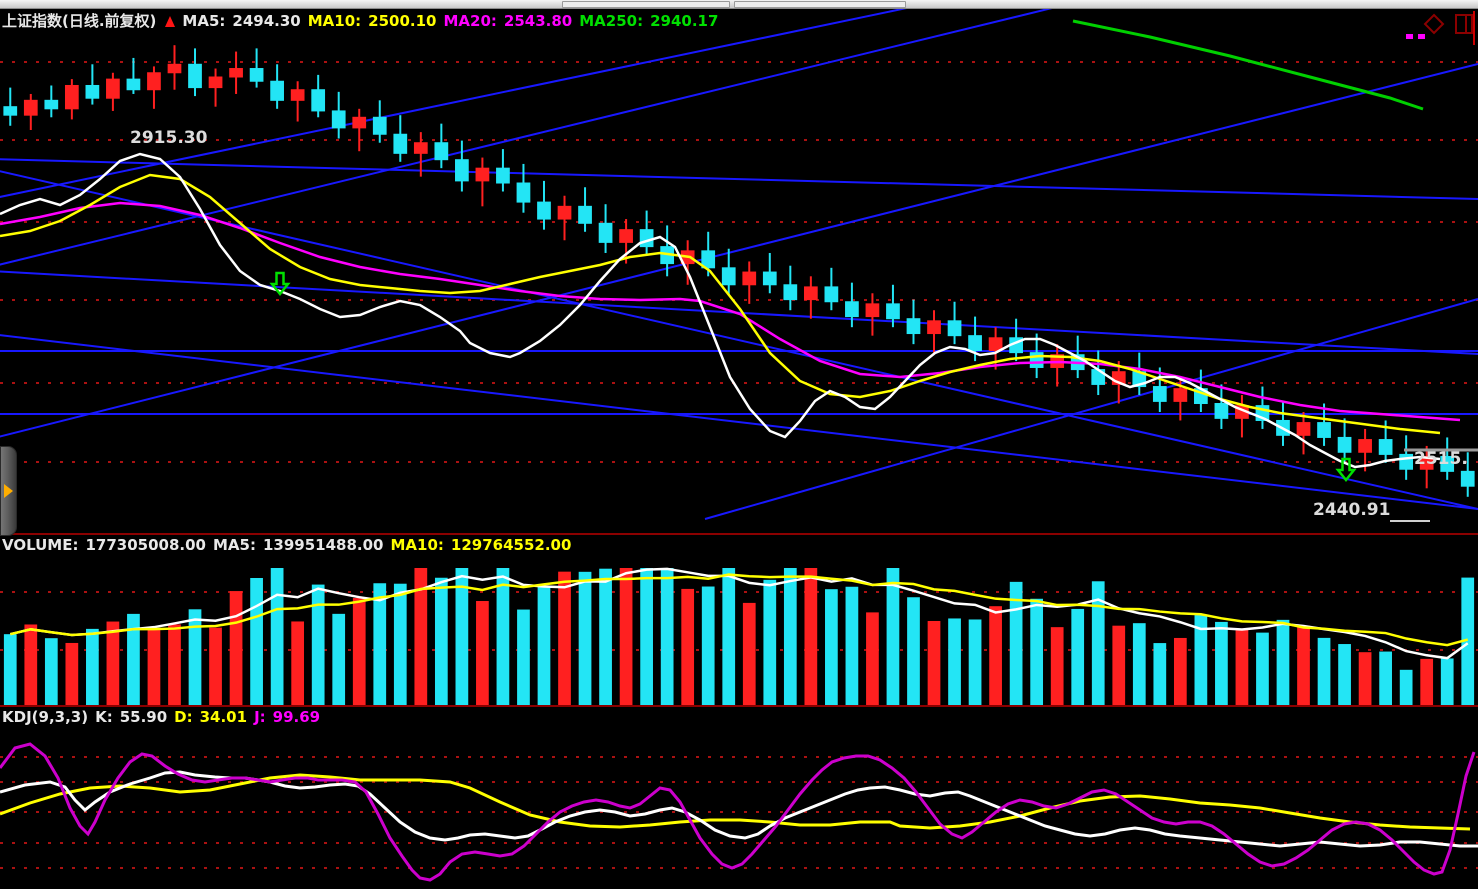 Image resolution: width=1478 pixels, height=889 pixels. Describe the element at coordinates (739, 382) in the screenshot. I see `horizontal-trend-lines` at that location.